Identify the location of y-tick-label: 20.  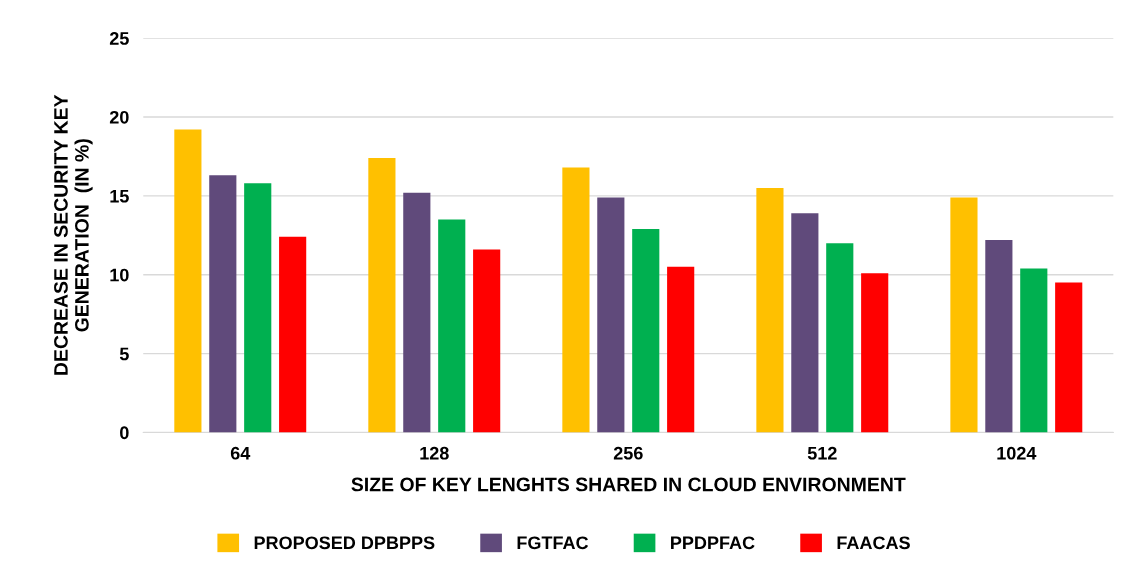
(119, 117).